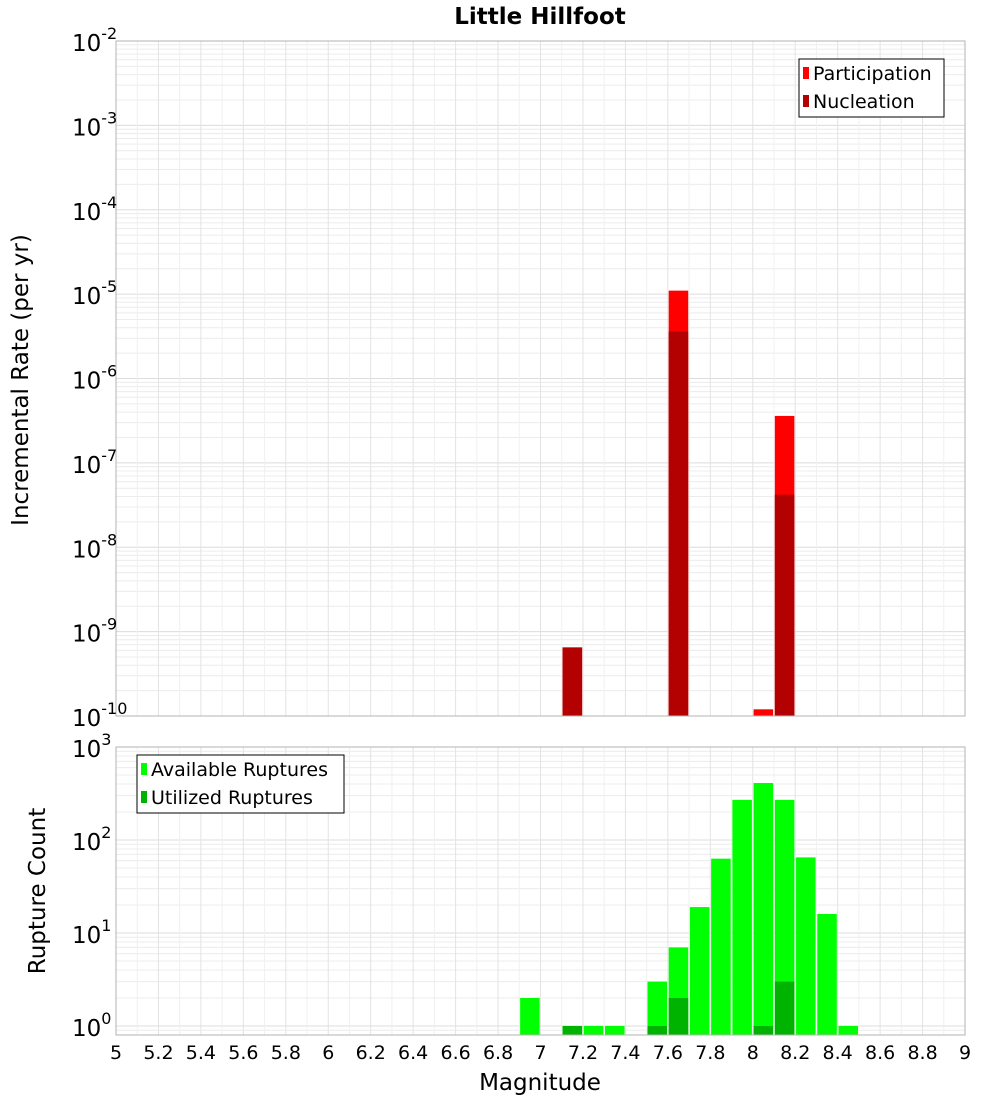 The height and width of the screenshot is (1100, 1000). Describe the element at coordinates (413, 1053) in the screenshot. I see `x-tick-label: 6.4` at that location.